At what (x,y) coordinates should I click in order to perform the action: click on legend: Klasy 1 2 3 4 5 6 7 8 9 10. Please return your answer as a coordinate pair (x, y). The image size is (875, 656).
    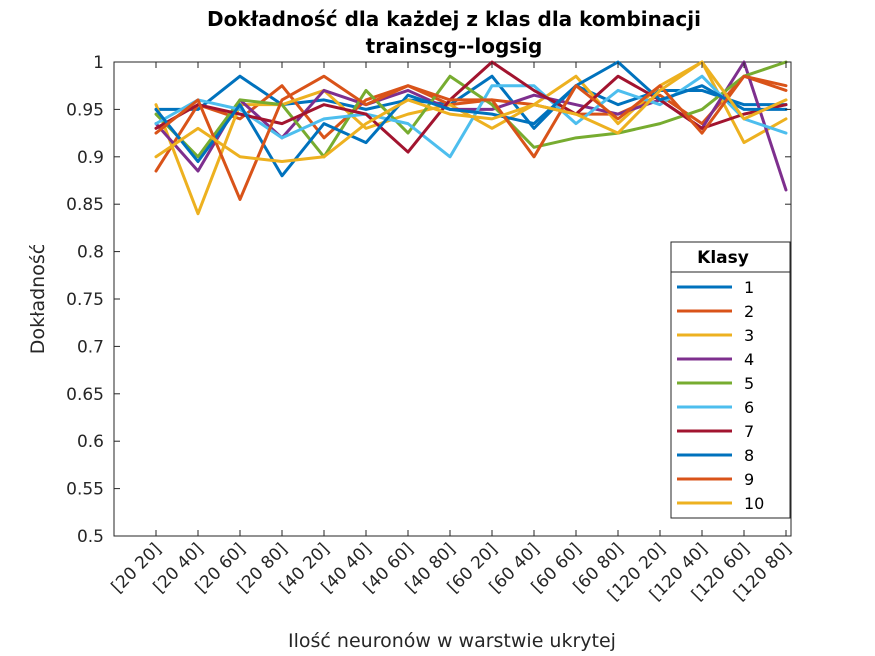
    Looking at the image, I should click on (730, 380).